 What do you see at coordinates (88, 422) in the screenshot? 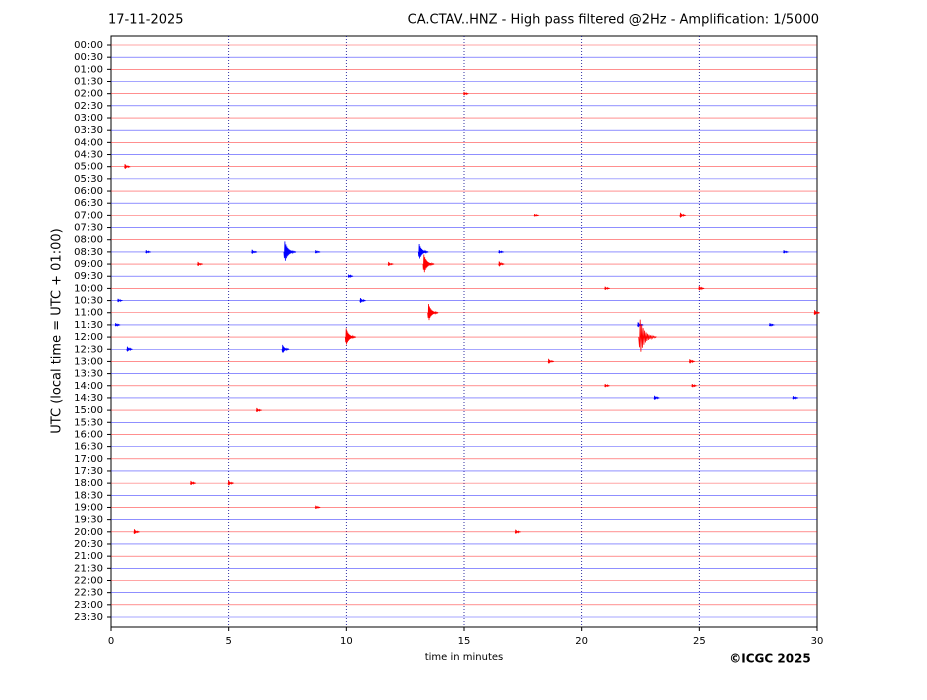
I see `y-tick-label: 15:30` at bounding box center [88, 422].